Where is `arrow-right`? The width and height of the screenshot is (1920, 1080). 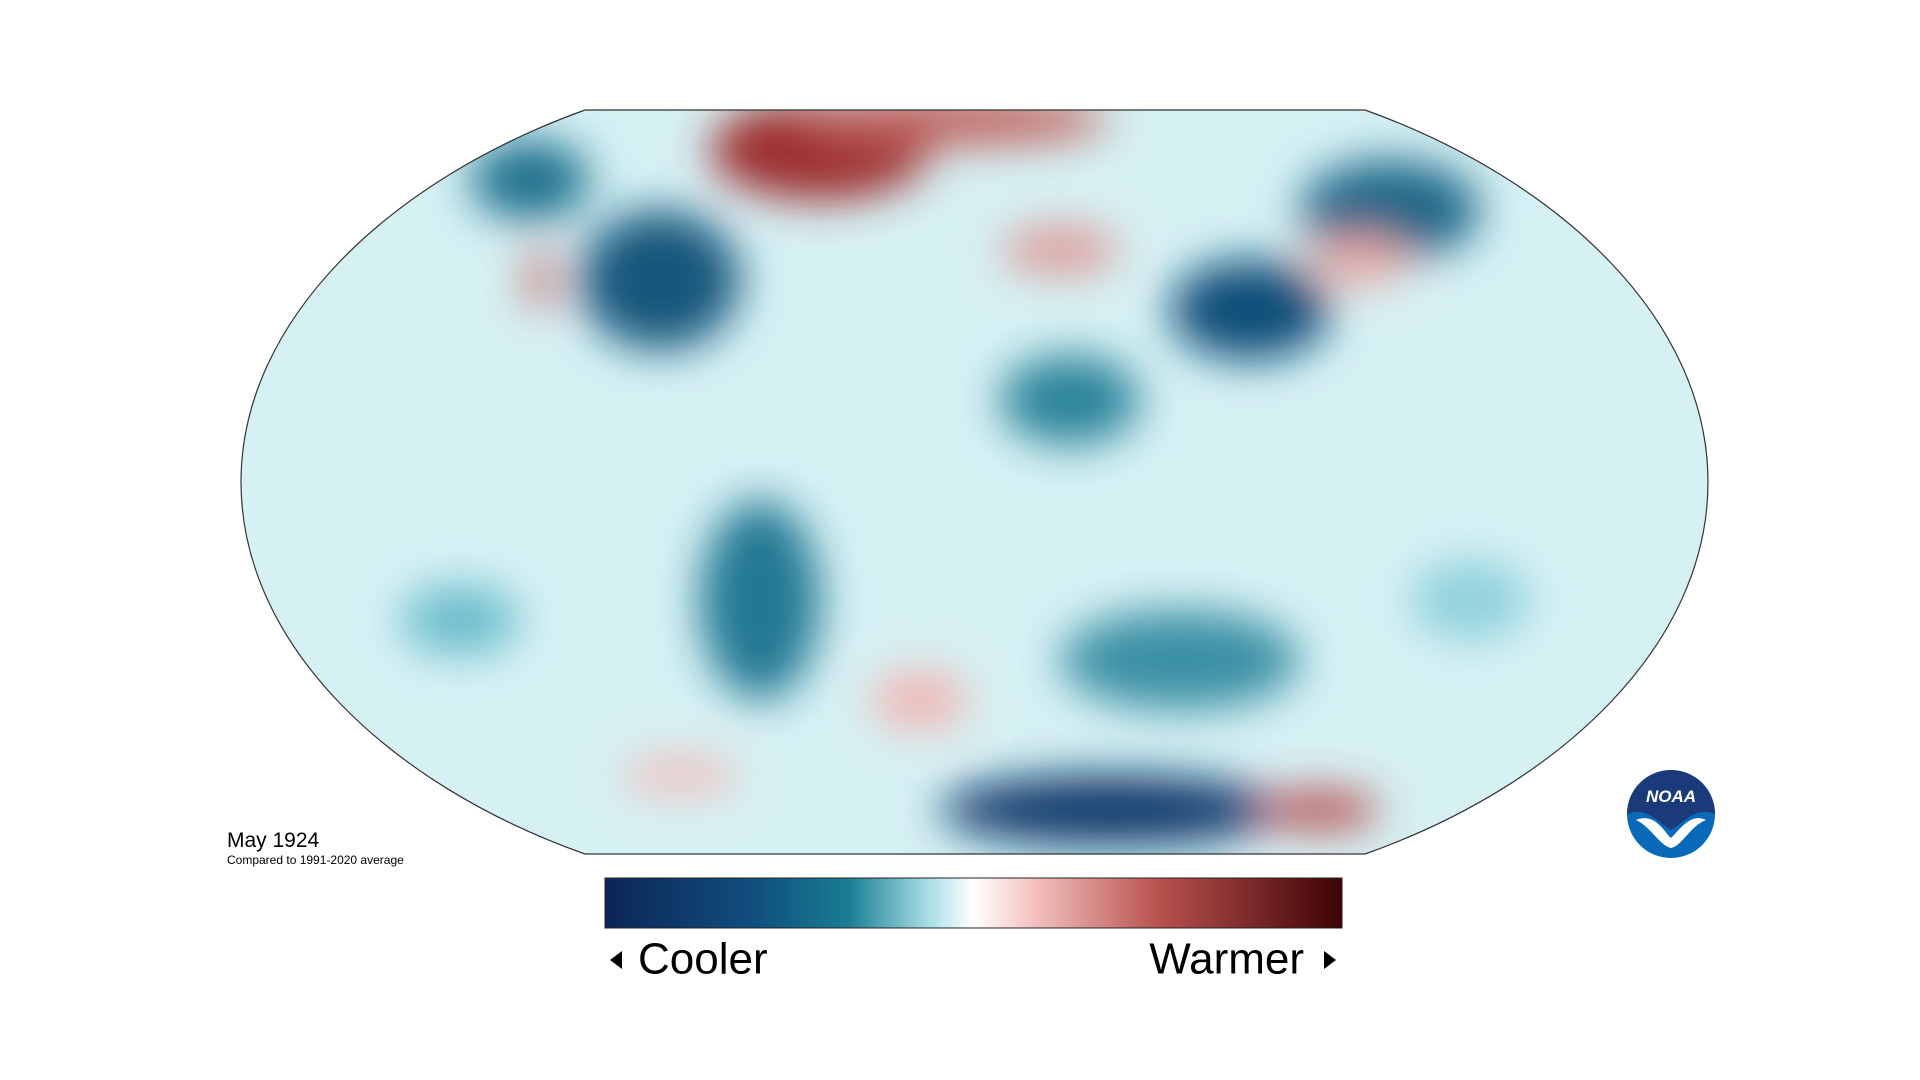
arrow-right is located at coordinates (1330, 960).